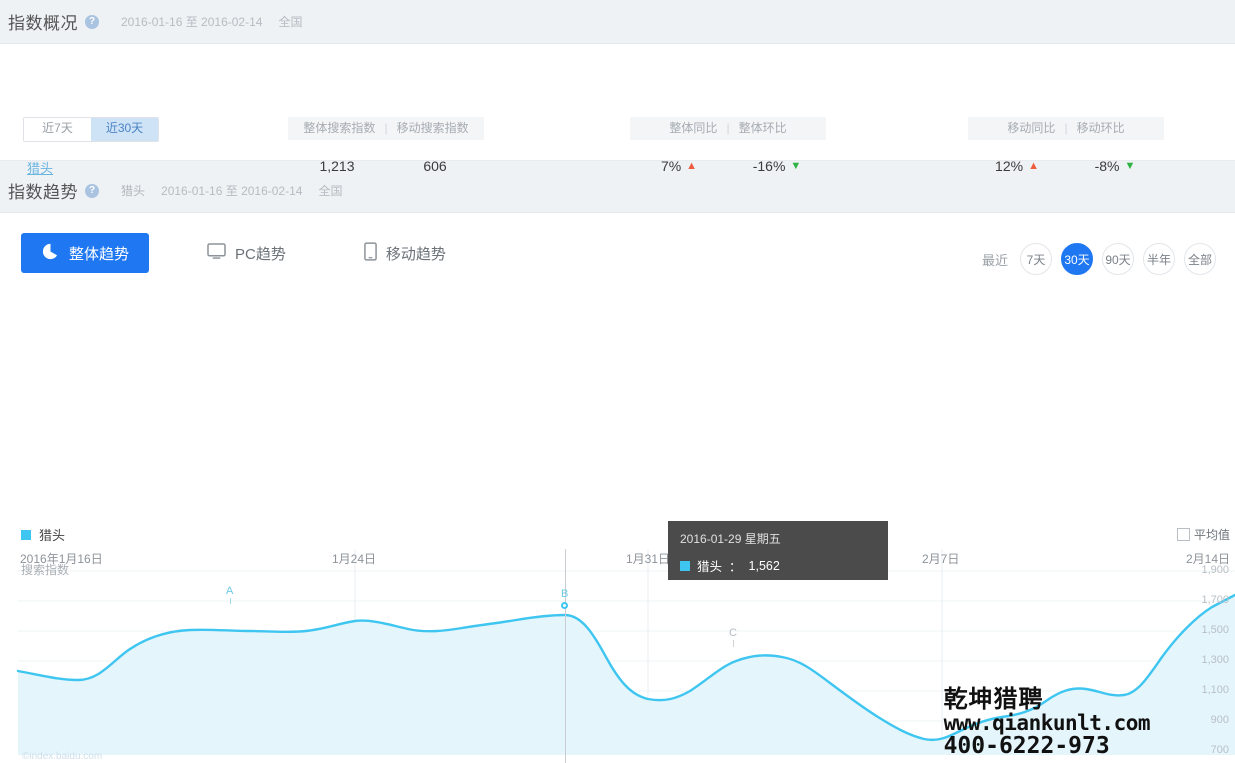  What do you see at coordinates (415, 254) in the screenshot?
I see `tab-label: 移动趋势` at bounding box center [415, 254].